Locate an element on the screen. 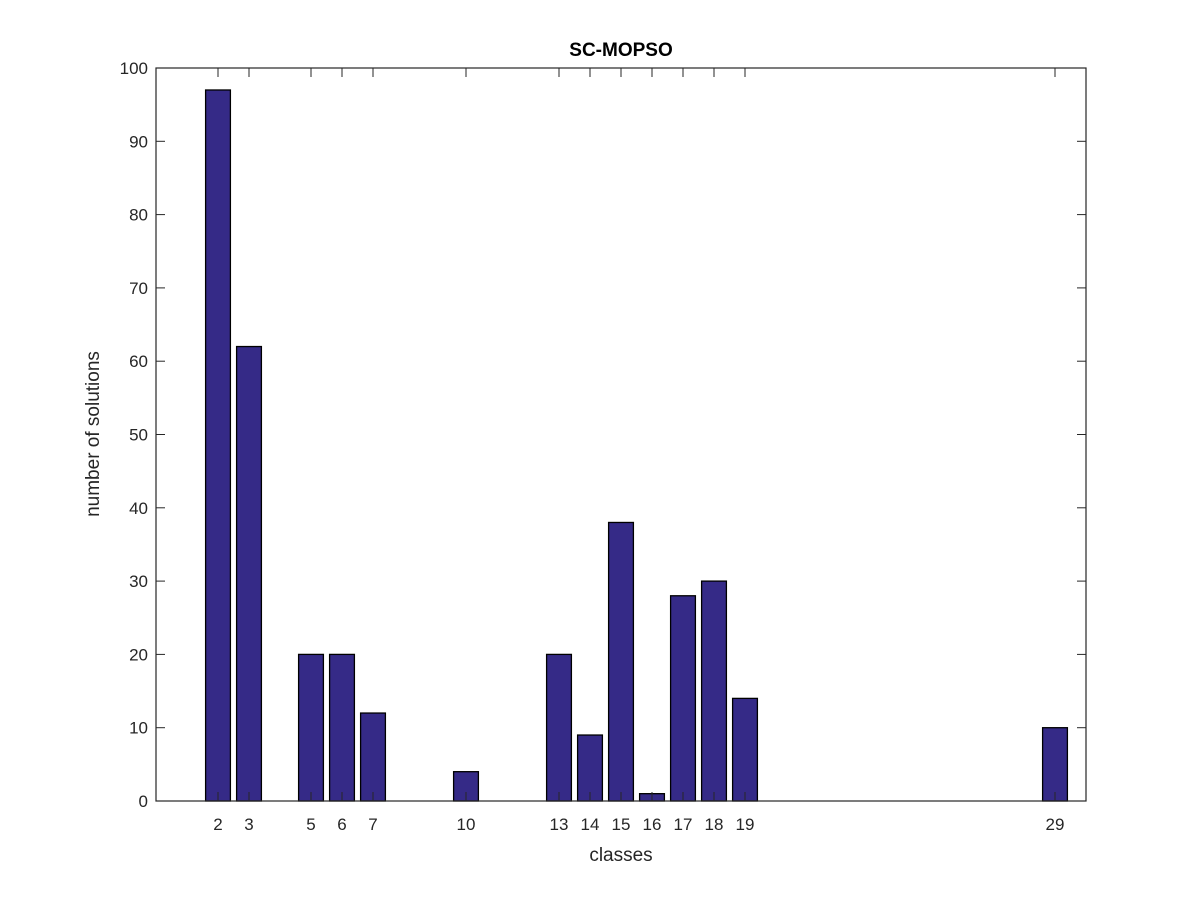  y-tick-label-80: 80 is located at coordinates (138, 215).